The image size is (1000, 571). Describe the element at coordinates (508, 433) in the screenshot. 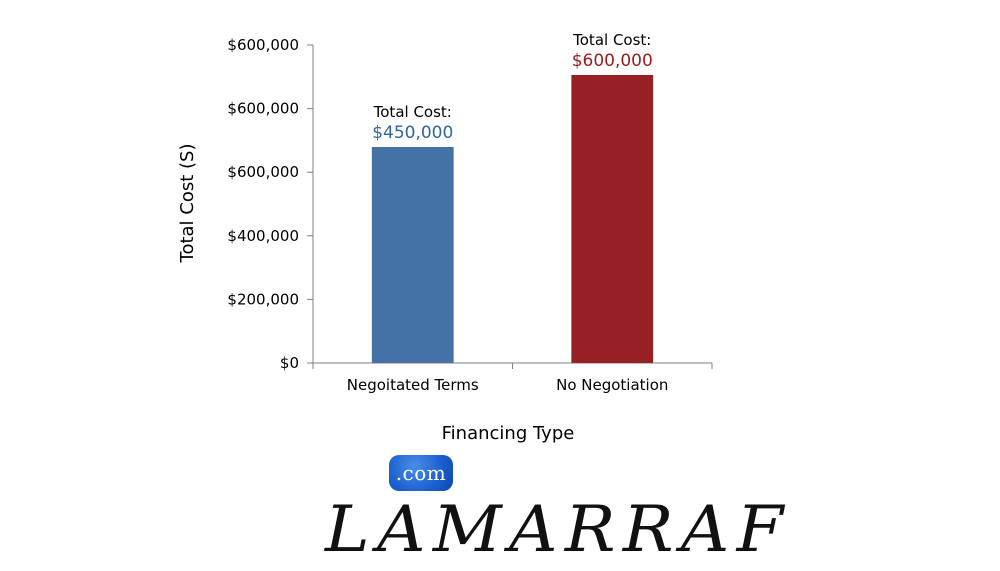

I see `x-axis-title: Financing Type` at that location.